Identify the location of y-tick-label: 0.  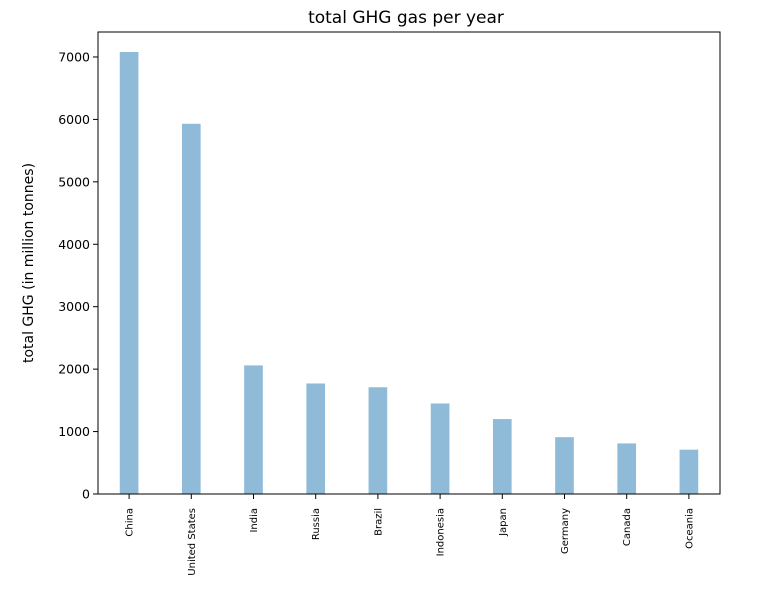
(86, 494).